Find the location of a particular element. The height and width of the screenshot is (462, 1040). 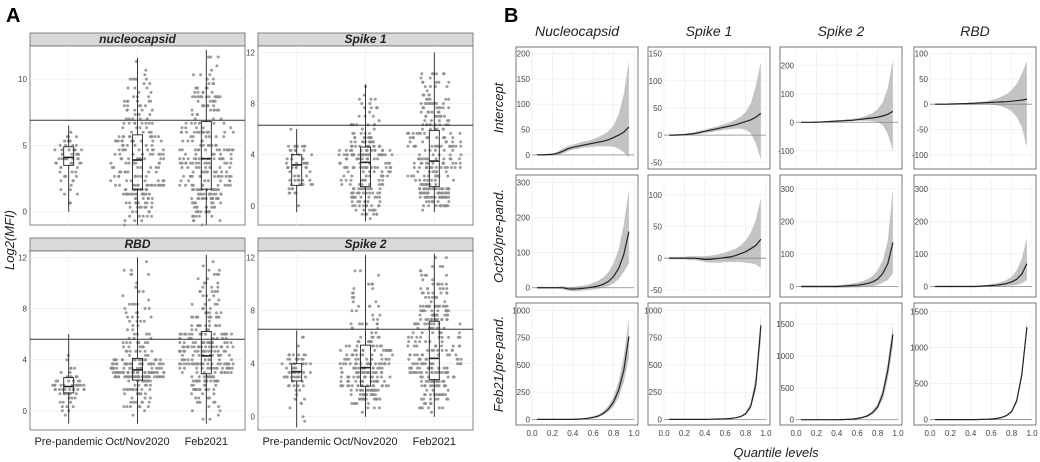

row-title: Intercept is located at coordinates (498, 107).